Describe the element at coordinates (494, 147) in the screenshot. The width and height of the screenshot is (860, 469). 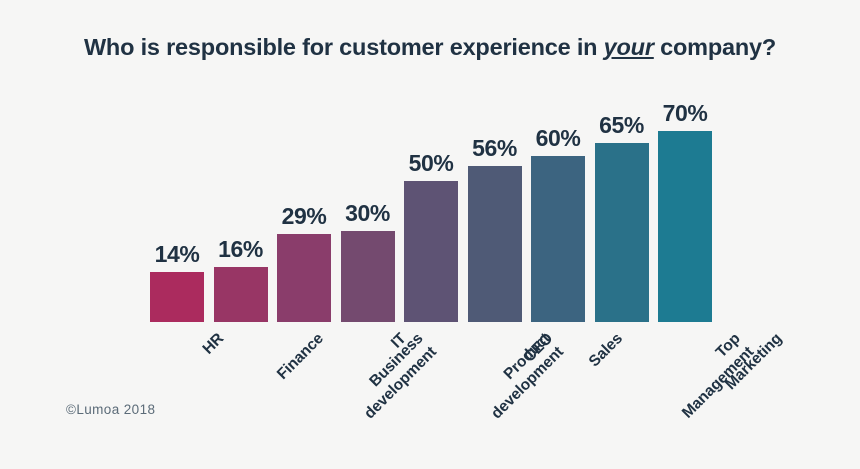
I see `bar-value-label: 56%` at that location.